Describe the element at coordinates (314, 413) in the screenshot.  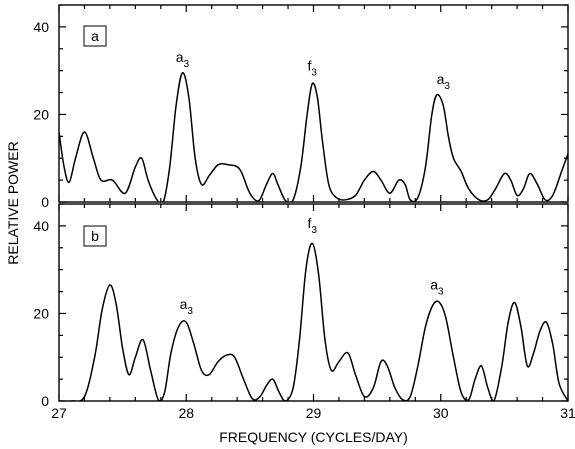
I see `x-tick-label: 29` at that location.